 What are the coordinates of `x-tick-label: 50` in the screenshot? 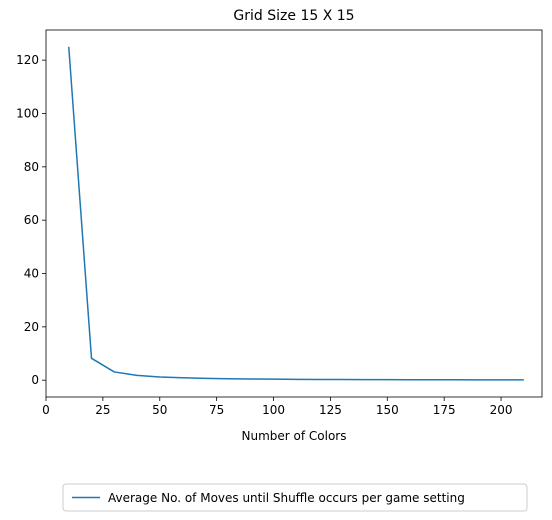 It's located at (159, 410).